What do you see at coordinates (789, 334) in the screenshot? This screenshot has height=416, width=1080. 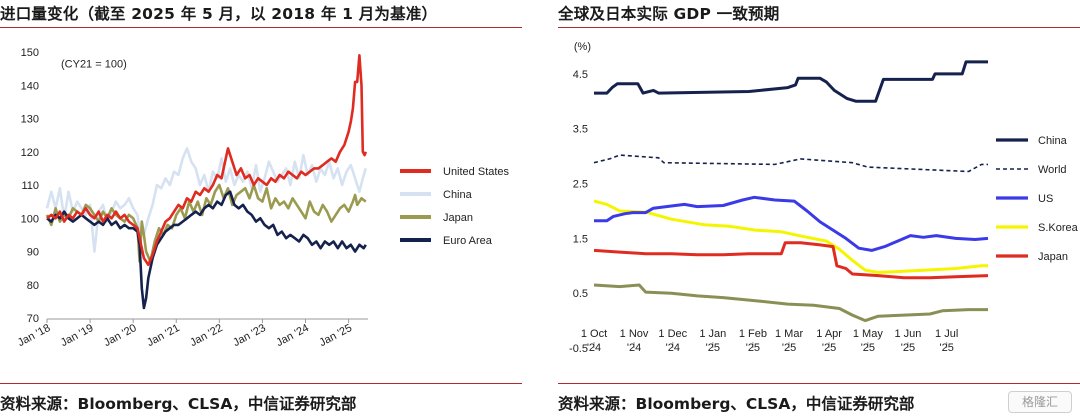 I see `x-tick-label: 1 Mar` at bounding box center [789, 334].